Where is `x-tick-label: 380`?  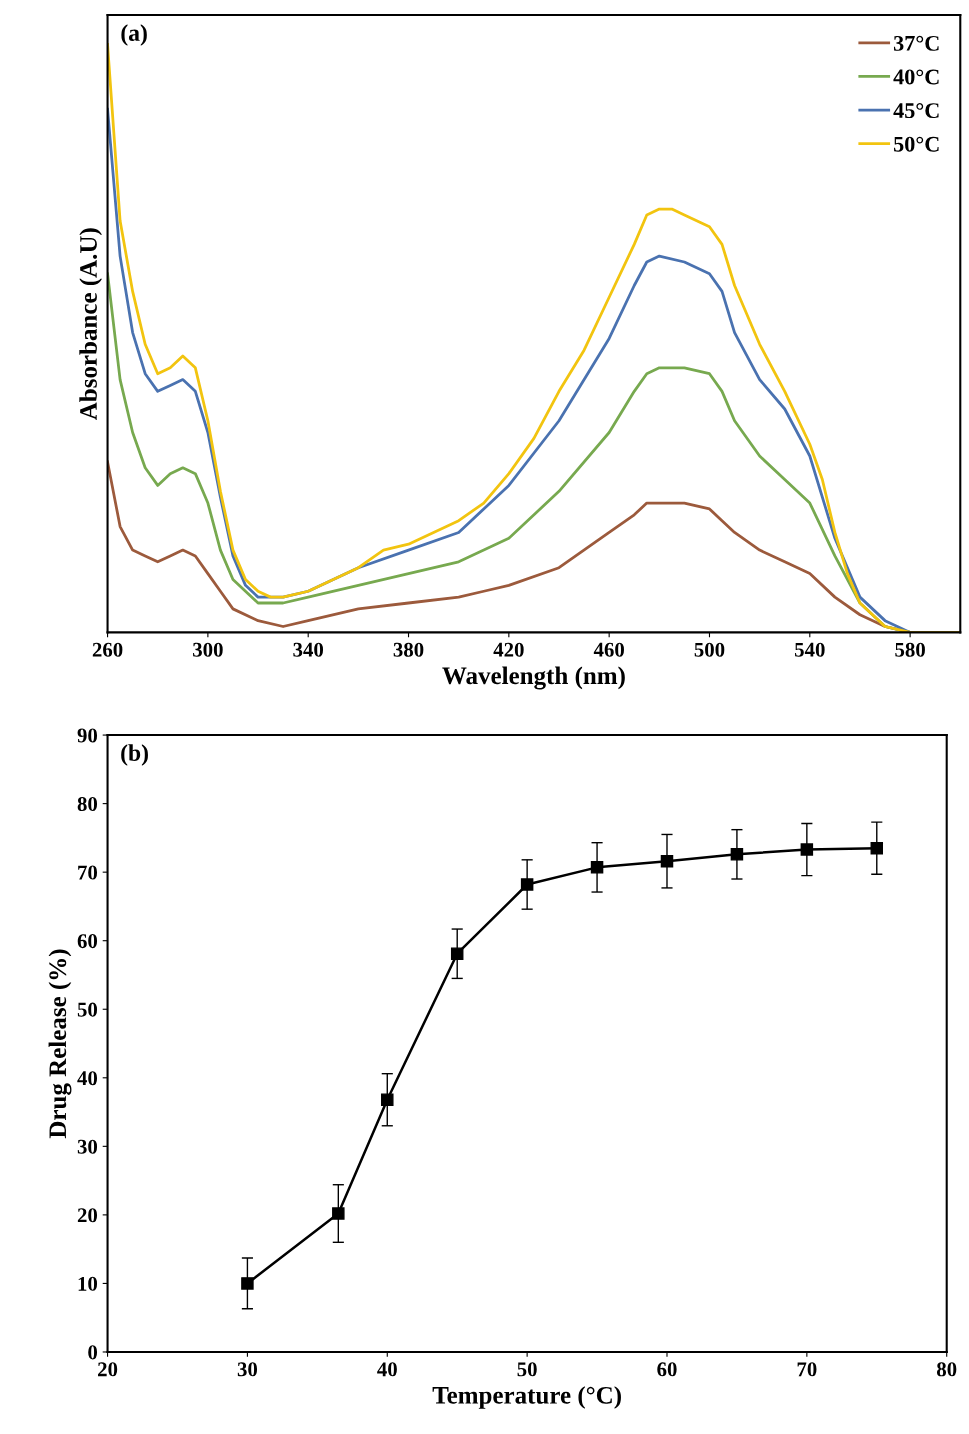
x-tick-label: 380 is located at coordinates (408, 649).